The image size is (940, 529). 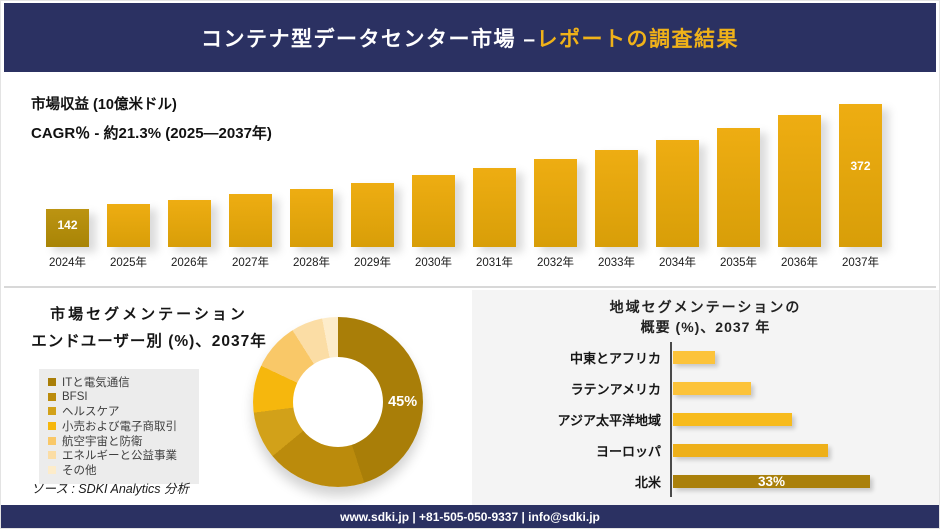 What do you see at coordinates (67, 263) in the screenshot?
I see `x-axis-tick-label: 2024年` at bounding box center [67, 263].